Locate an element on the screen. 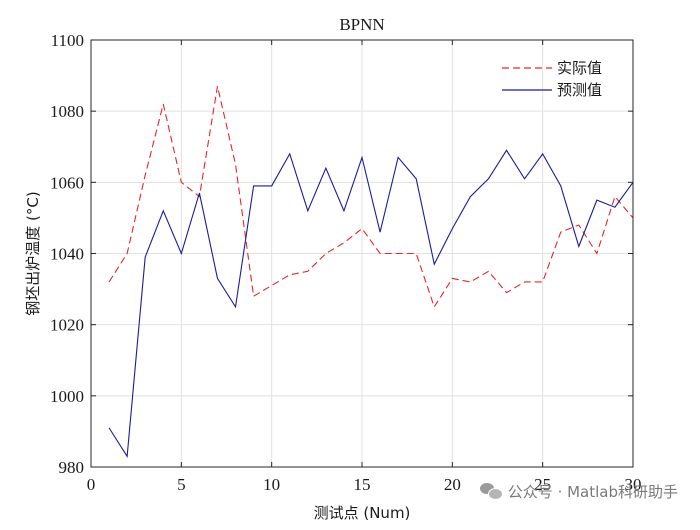  watermark: 公众号 · Matlab科研助手 is located at coordinates (578, 491).